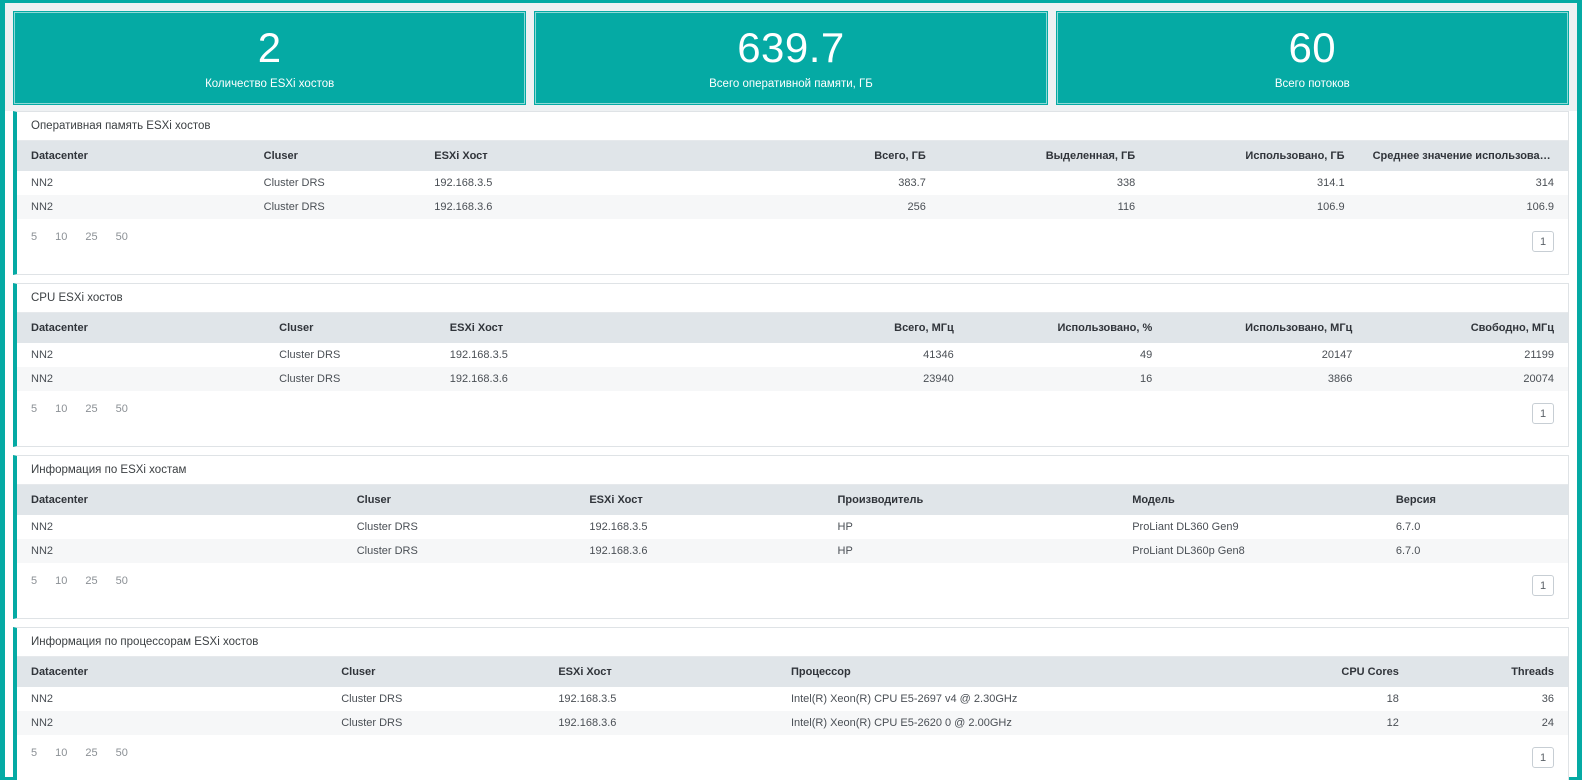 This screenshot has width=1582, height=780. What do you see at coordinates (1266, 355) in the screenshot?
I see `table-cell: 20147` at bounding box center [1266, 355].